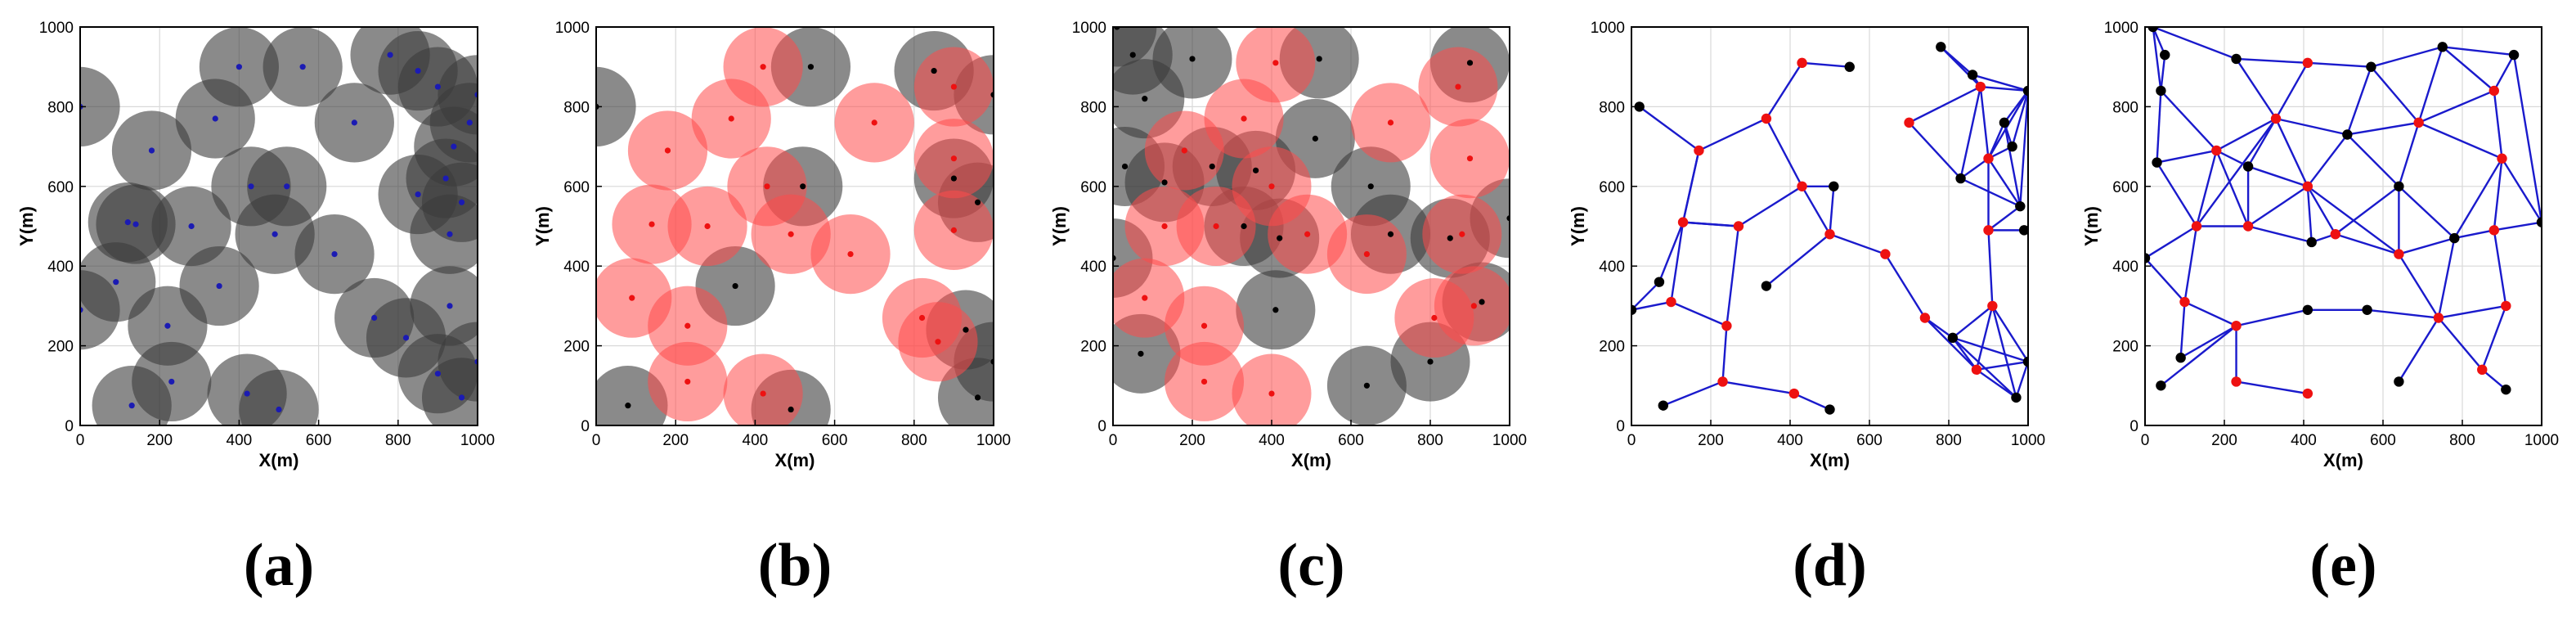  What do you see at coordinates (1113, 441) in the screenshot?
I see `x-tick-label: 0` at bounding box center [1113, 441].